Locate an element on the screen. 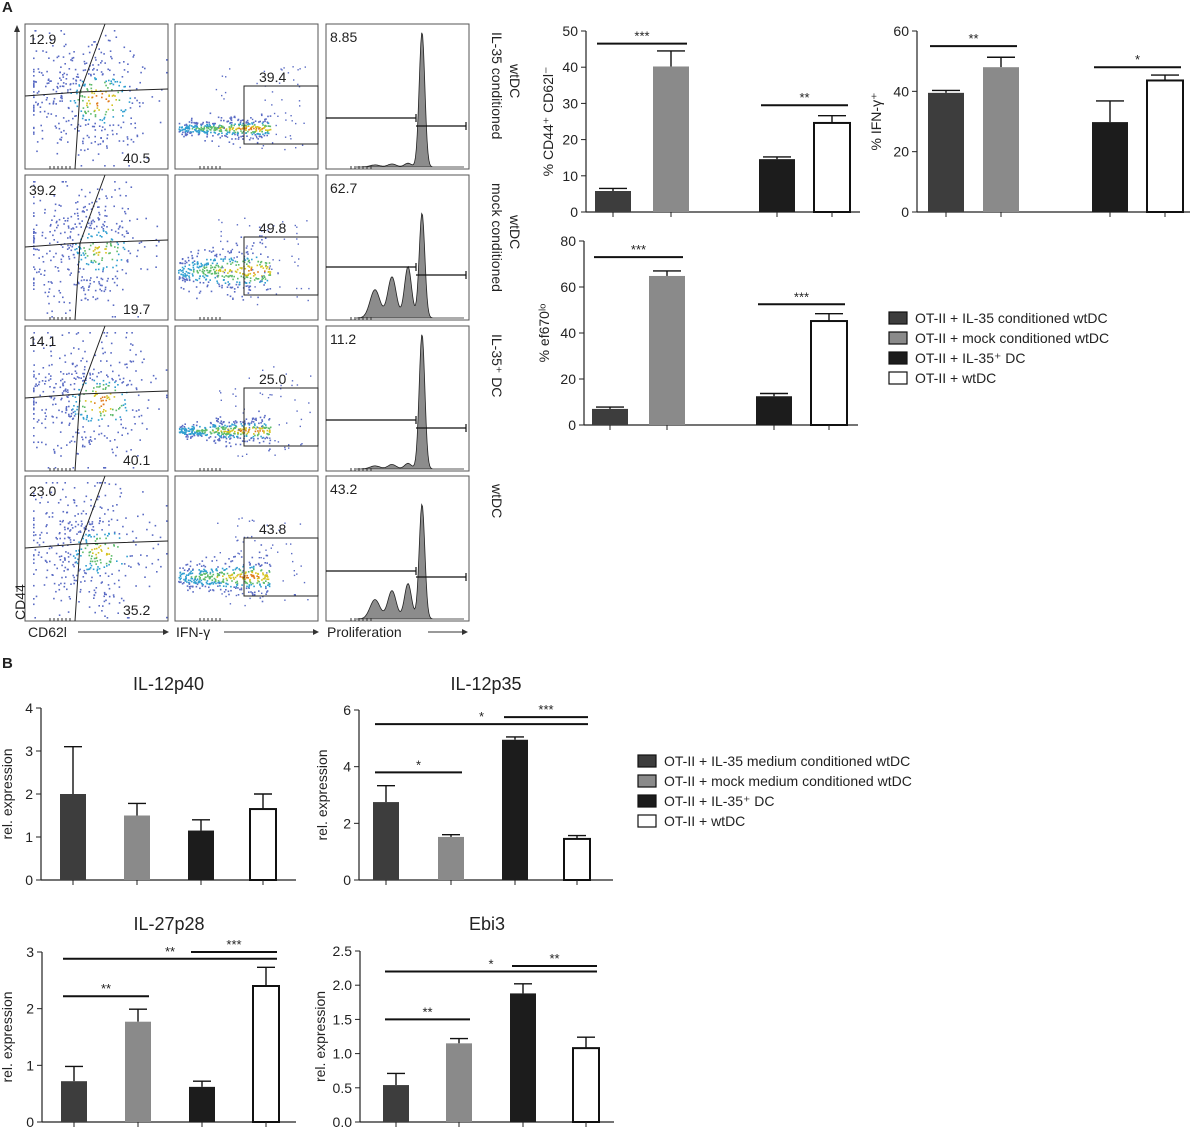 The image size is (1196, 1130). panel-b-label: B is located at coordinates (7, 663).